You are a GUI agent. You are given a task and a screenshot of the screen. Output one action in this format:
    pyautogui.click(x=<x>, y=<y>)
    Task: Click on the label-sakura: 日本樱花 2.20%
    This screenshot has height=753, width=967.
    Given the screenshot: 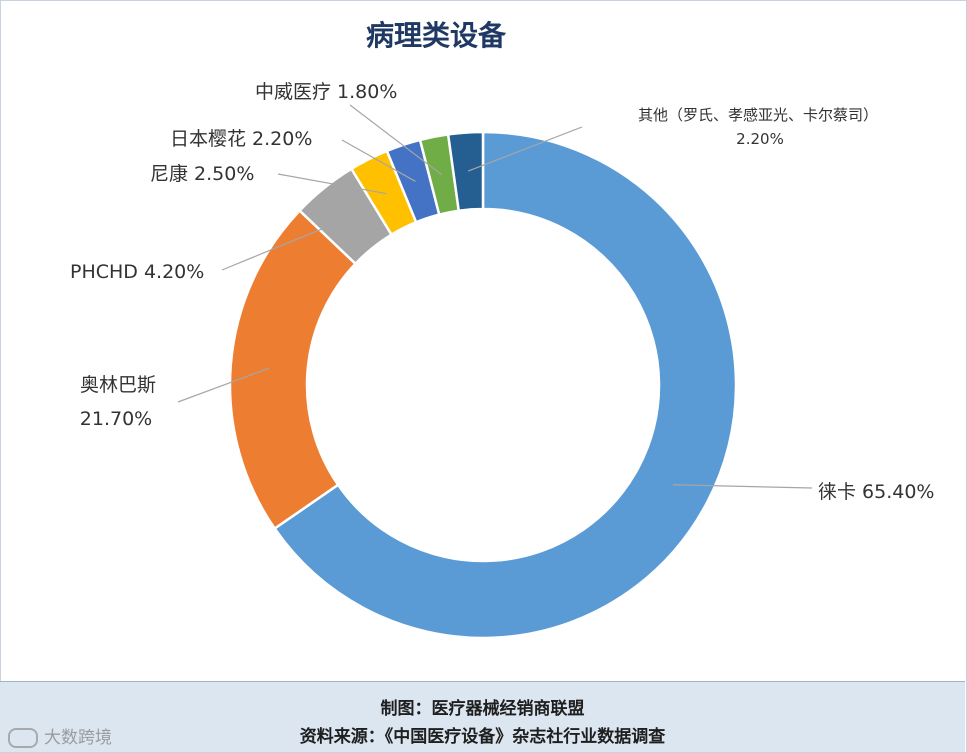 What is the action you would take?
    pyautogui.click(x=241, y=139)
    